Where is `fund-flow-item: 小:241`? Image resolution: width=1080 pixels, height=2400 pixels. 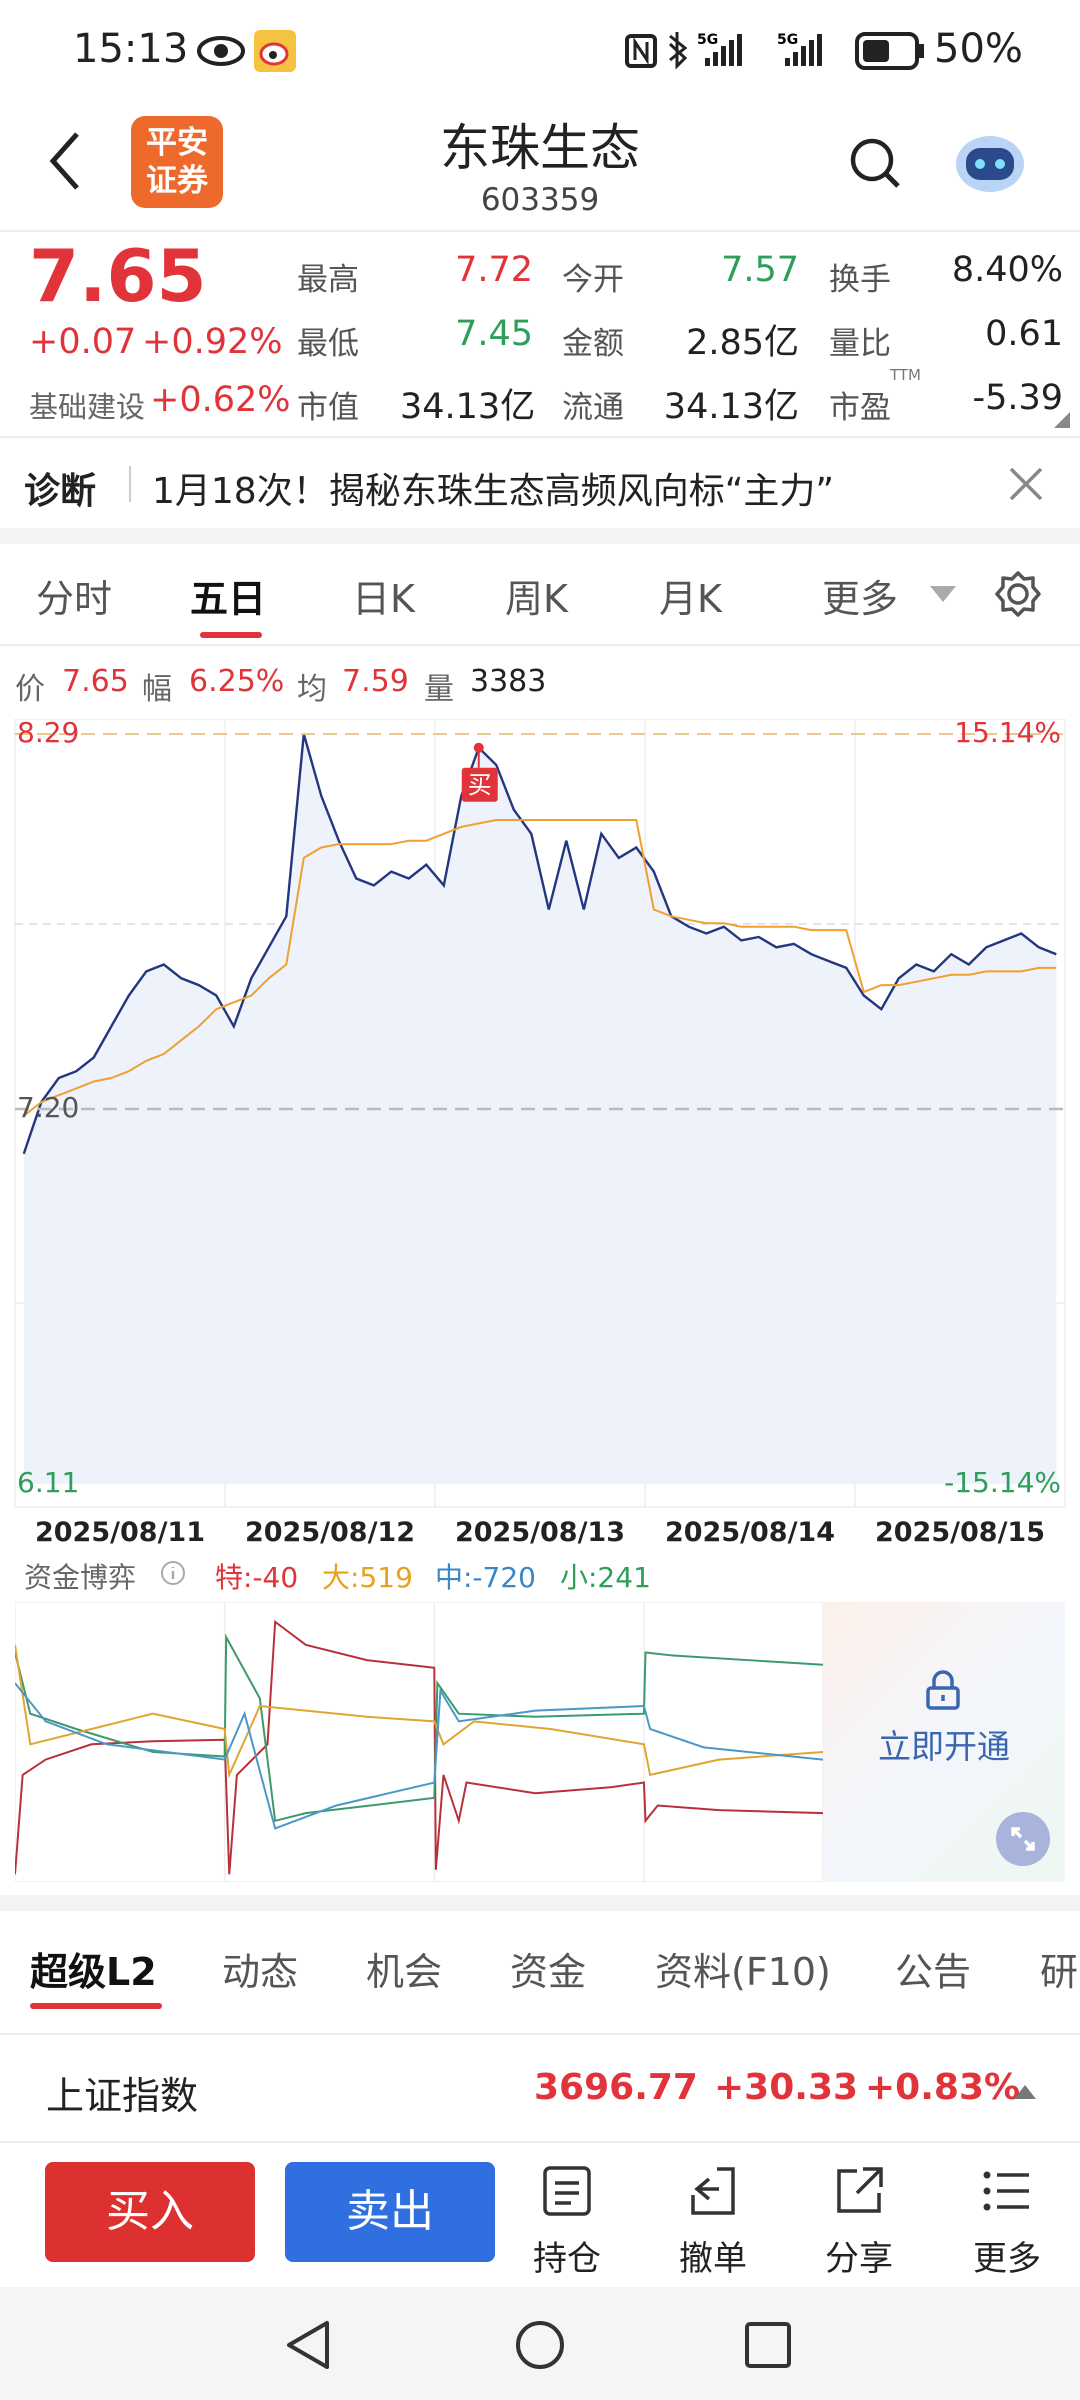 fund-flow-item: 小:241 is located at coordinates (605, 1577).